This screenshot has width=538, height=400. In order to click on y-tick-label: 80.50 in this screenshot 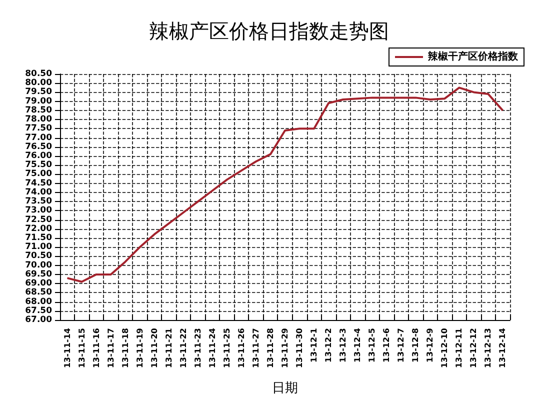, I will do `click(38, 74)`.